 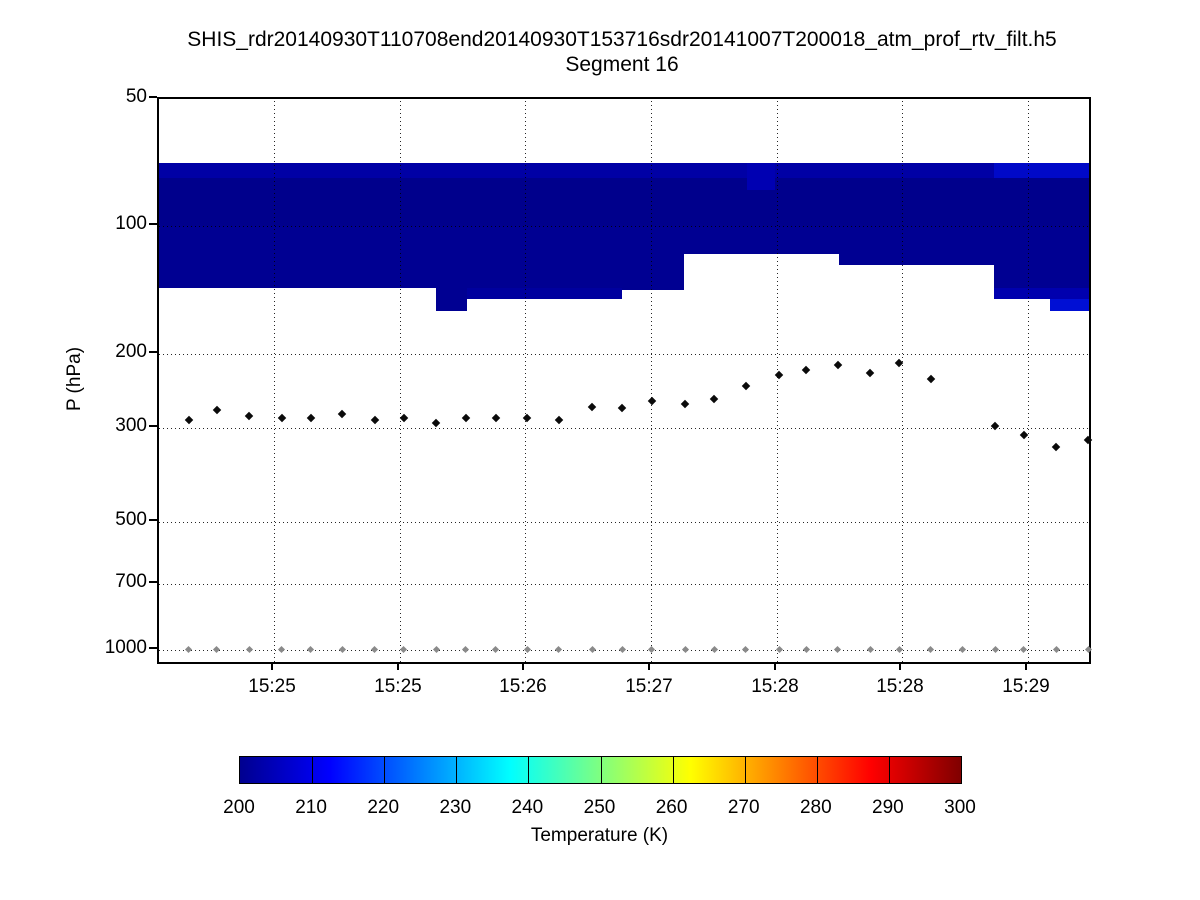 I want to click on colorbar-tick-label: 230, so click(x=455, y=807).